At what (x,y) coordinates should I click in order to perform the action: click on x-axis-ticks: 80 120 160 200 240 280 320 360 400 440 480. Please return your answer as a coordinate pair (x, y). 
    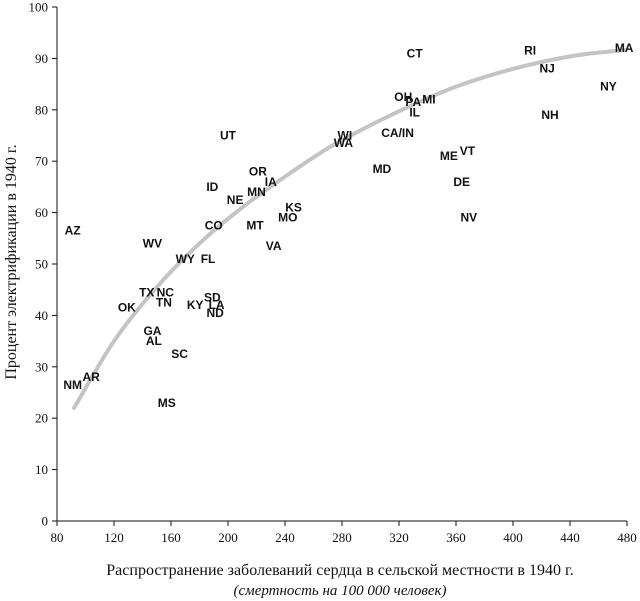
    Looking at the image, I should click on (344, 533).